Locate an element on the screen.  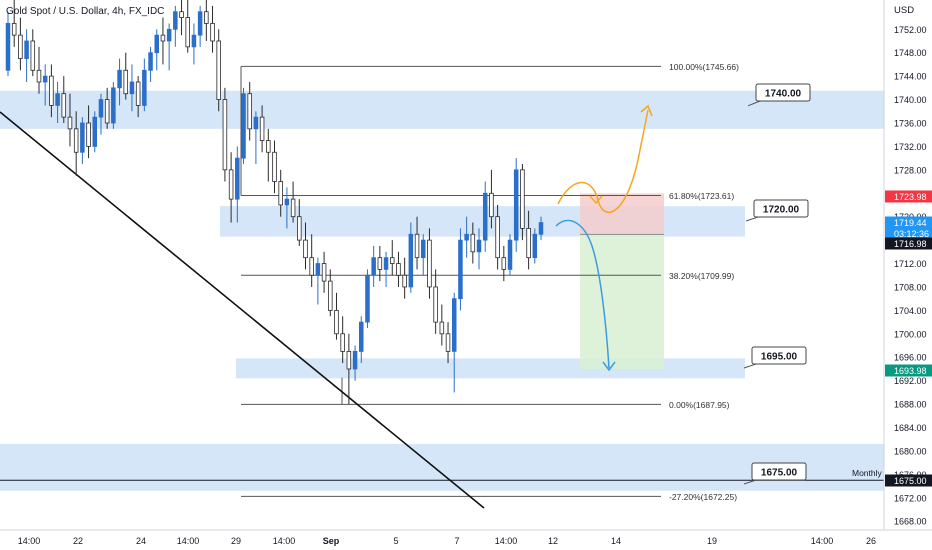
price-tag-label: 1675.00 is located at coordinates (910, 481).